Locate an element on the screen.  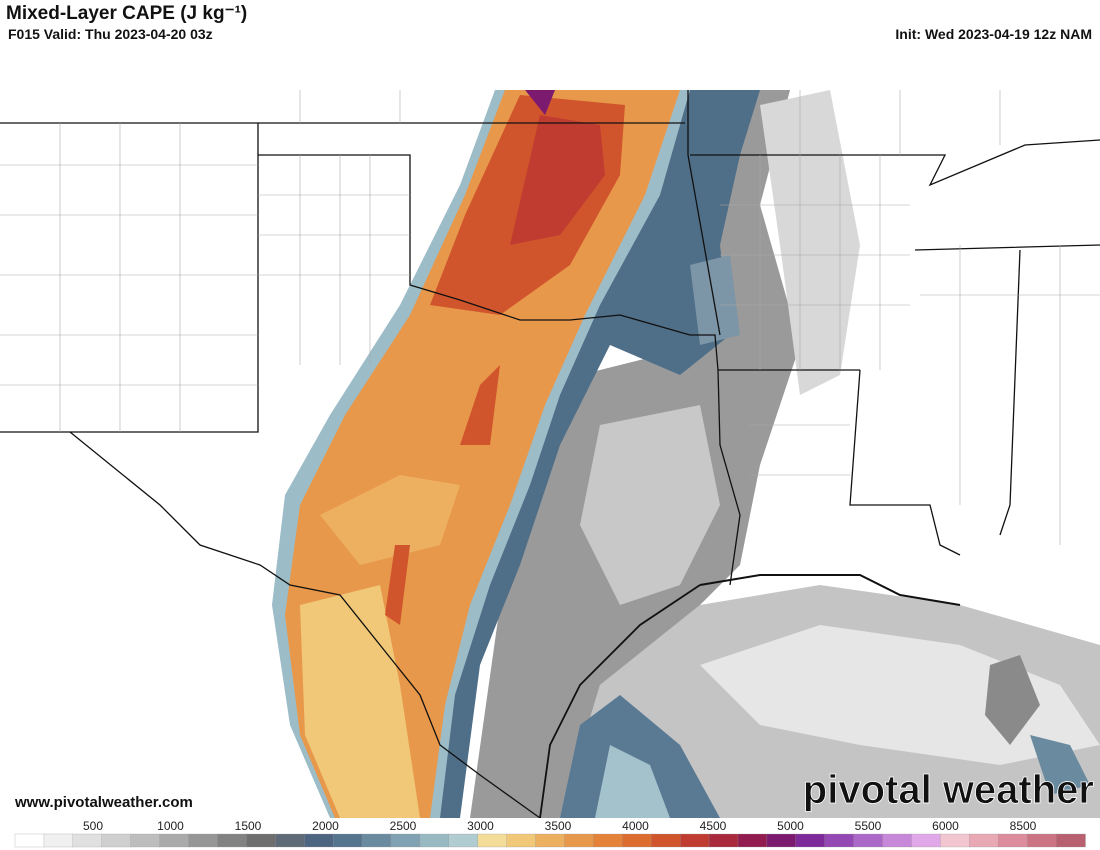
colorbar-label: 4500 is located at coordinates (713, 826).